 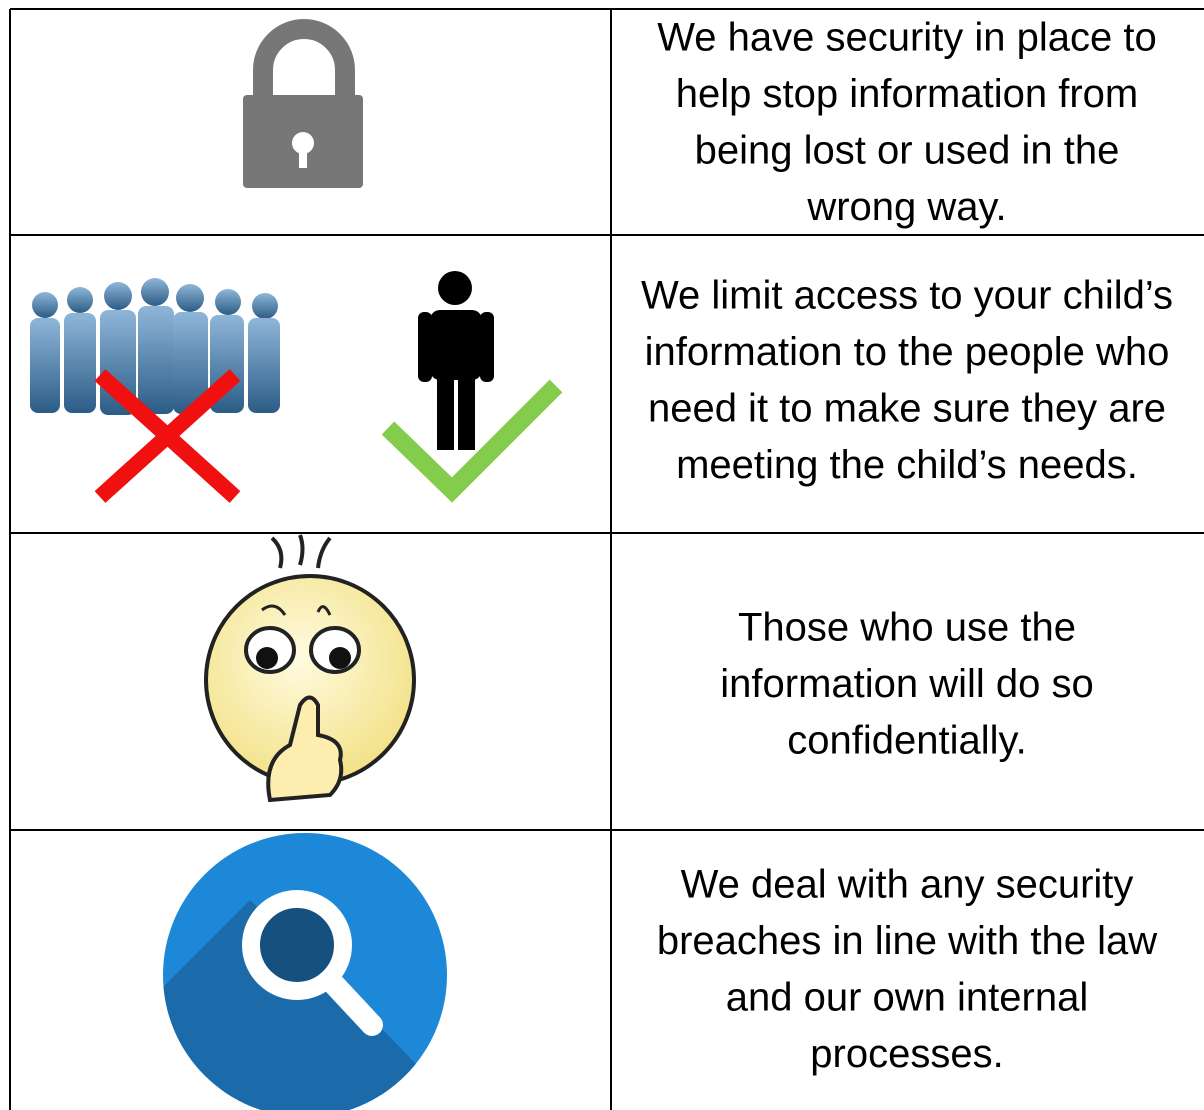 I want to click on shush-face-icon, so click(x=310, y=668).